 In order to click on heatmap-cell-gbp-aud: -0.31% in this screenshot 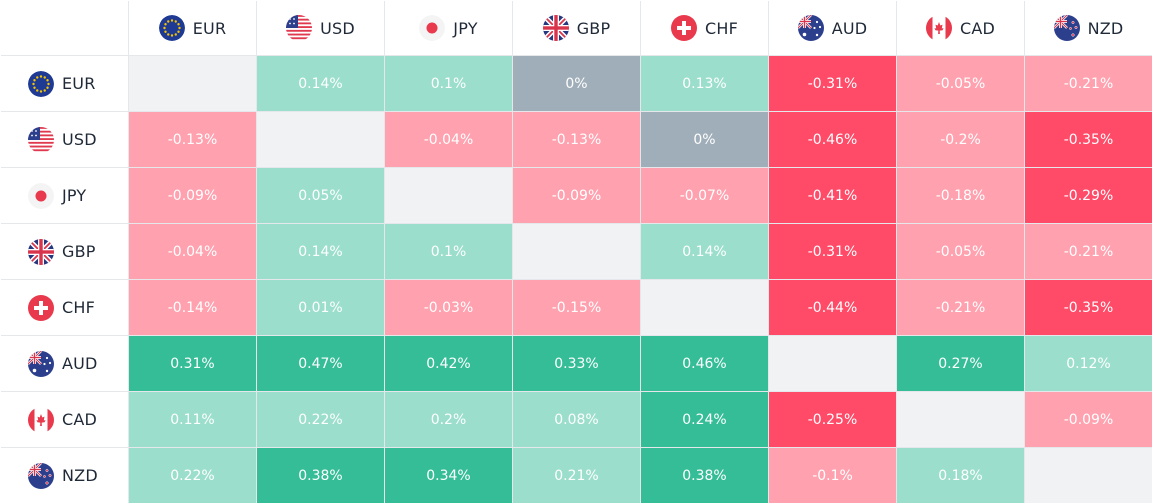, I will do `click(832, 251)`.